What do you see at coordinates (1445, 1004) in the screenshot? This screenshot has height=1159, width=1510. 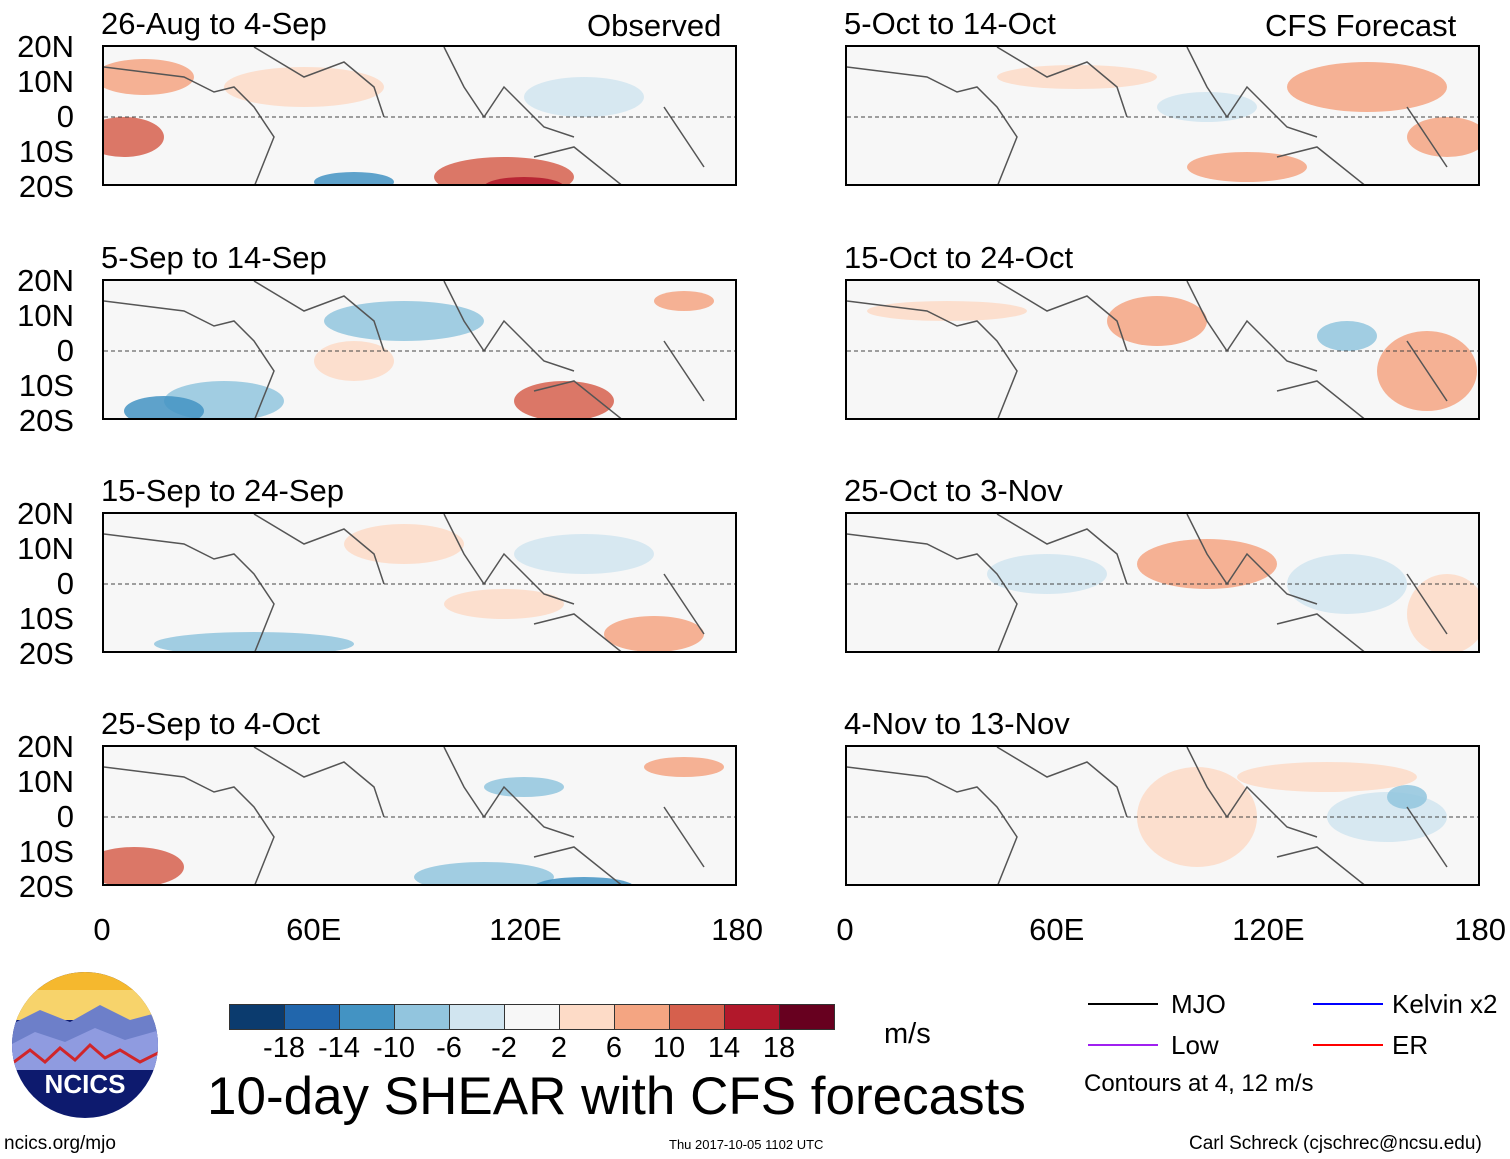 I see `legend-kelvin-label: Kelvin x2` at bounding box center [1445, 1004].